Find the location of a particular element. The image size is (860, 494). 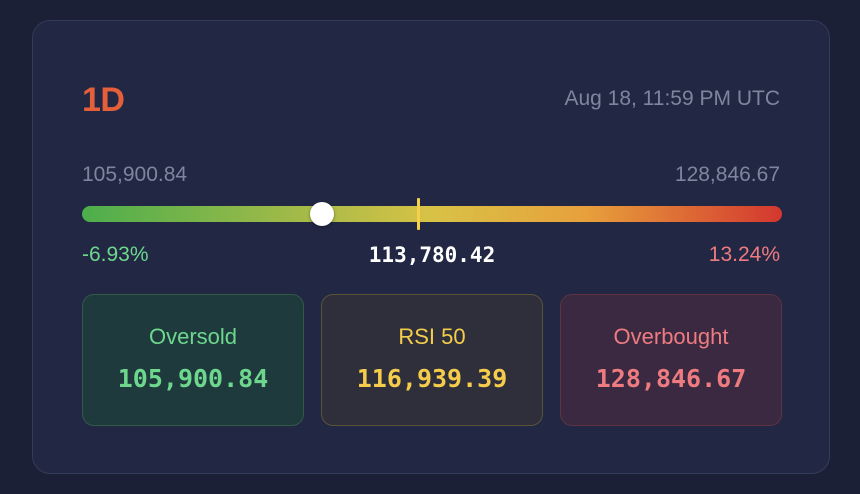

rsi-50-level-box: RSI 50 116,939.39 is located at coordinates (432, 360).